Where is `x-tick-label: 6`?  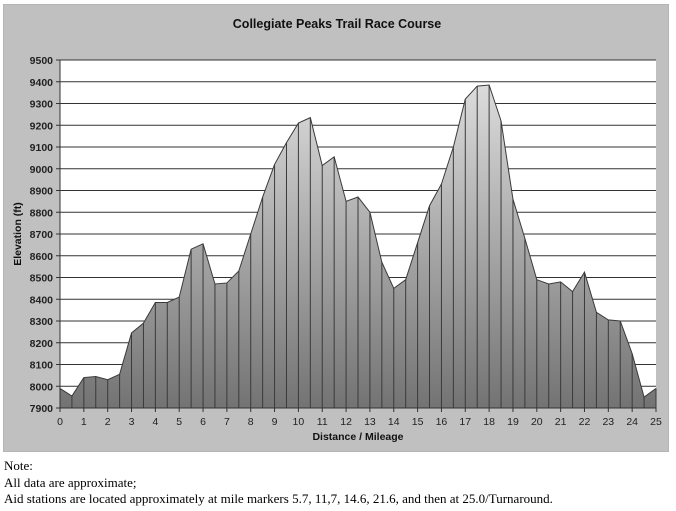
x-tick-label: 6 is located at coordinates (203, 422).